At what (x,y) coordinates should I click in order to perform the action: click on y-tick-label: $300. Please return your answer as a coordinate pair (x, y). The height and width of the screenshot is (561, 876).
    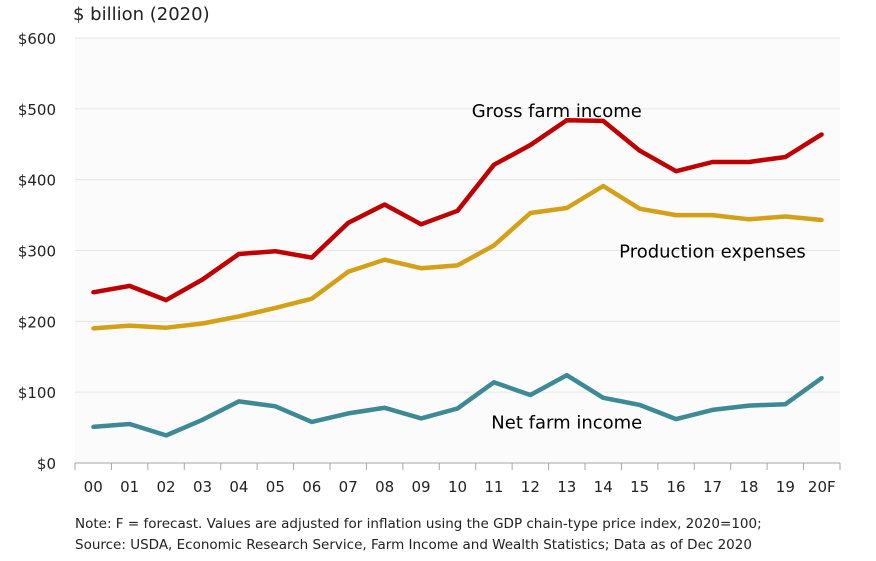
    Looking at the image, I should click on (37, 252).